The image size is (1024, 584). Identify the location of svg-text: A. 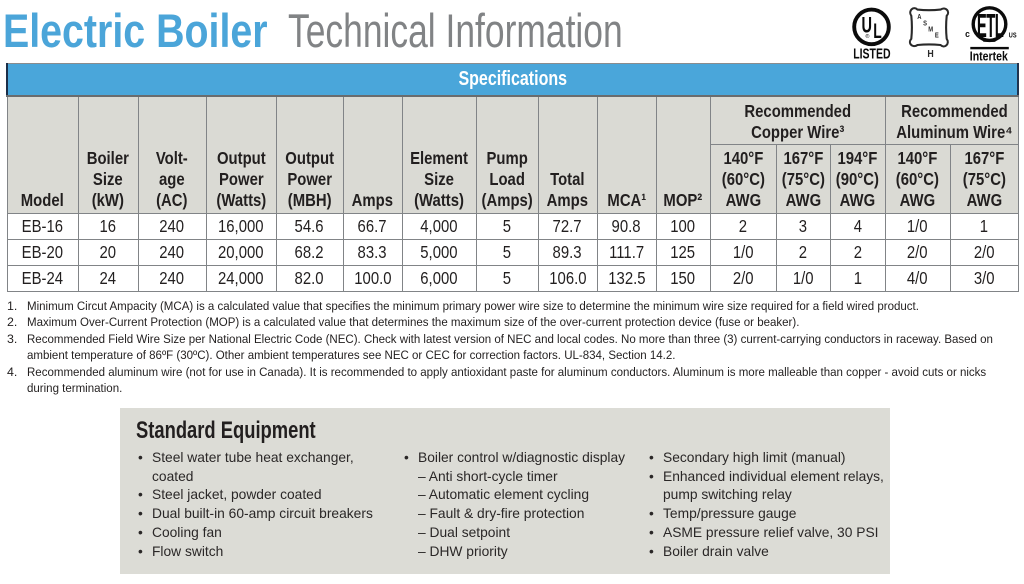
(919, 18).